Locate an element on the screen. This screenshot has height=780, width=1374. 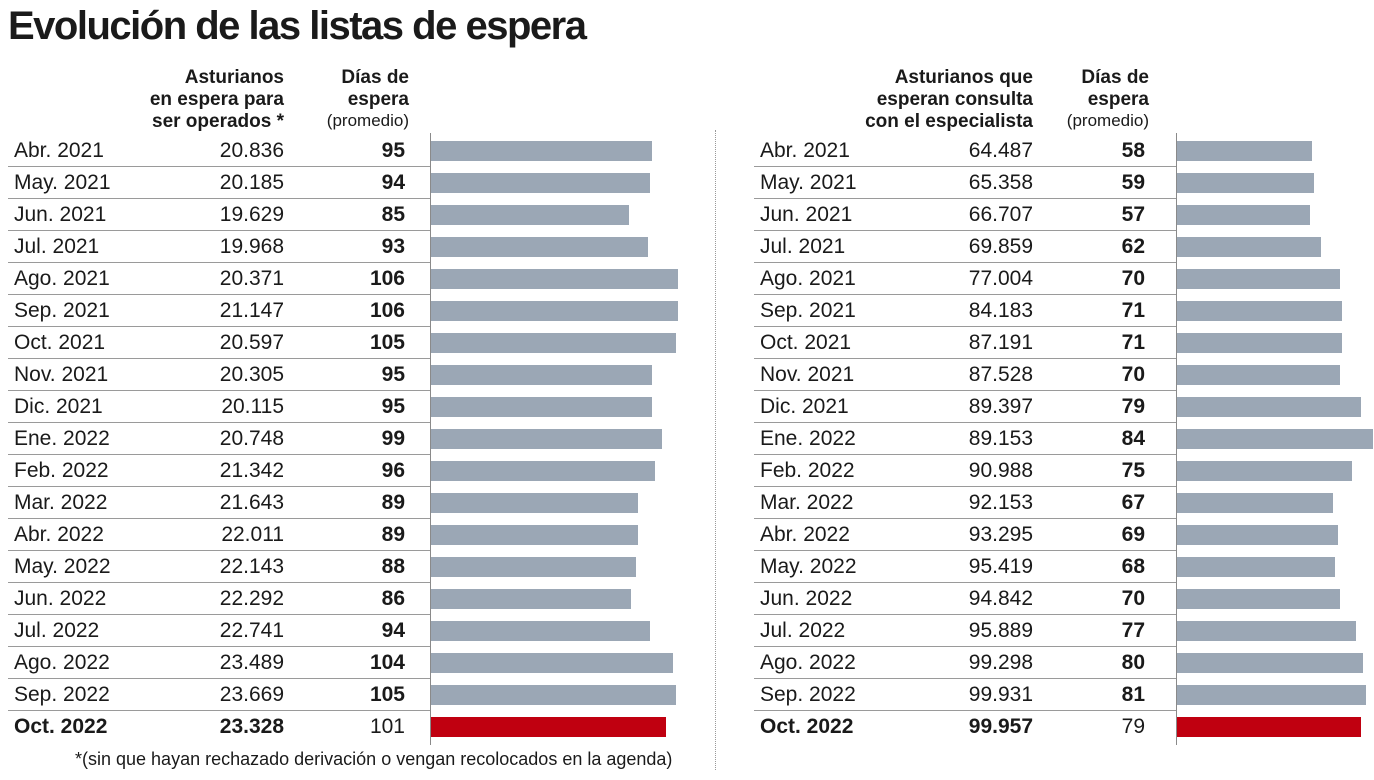
count-value: 87.191 is located at coordinates (1000, 342).